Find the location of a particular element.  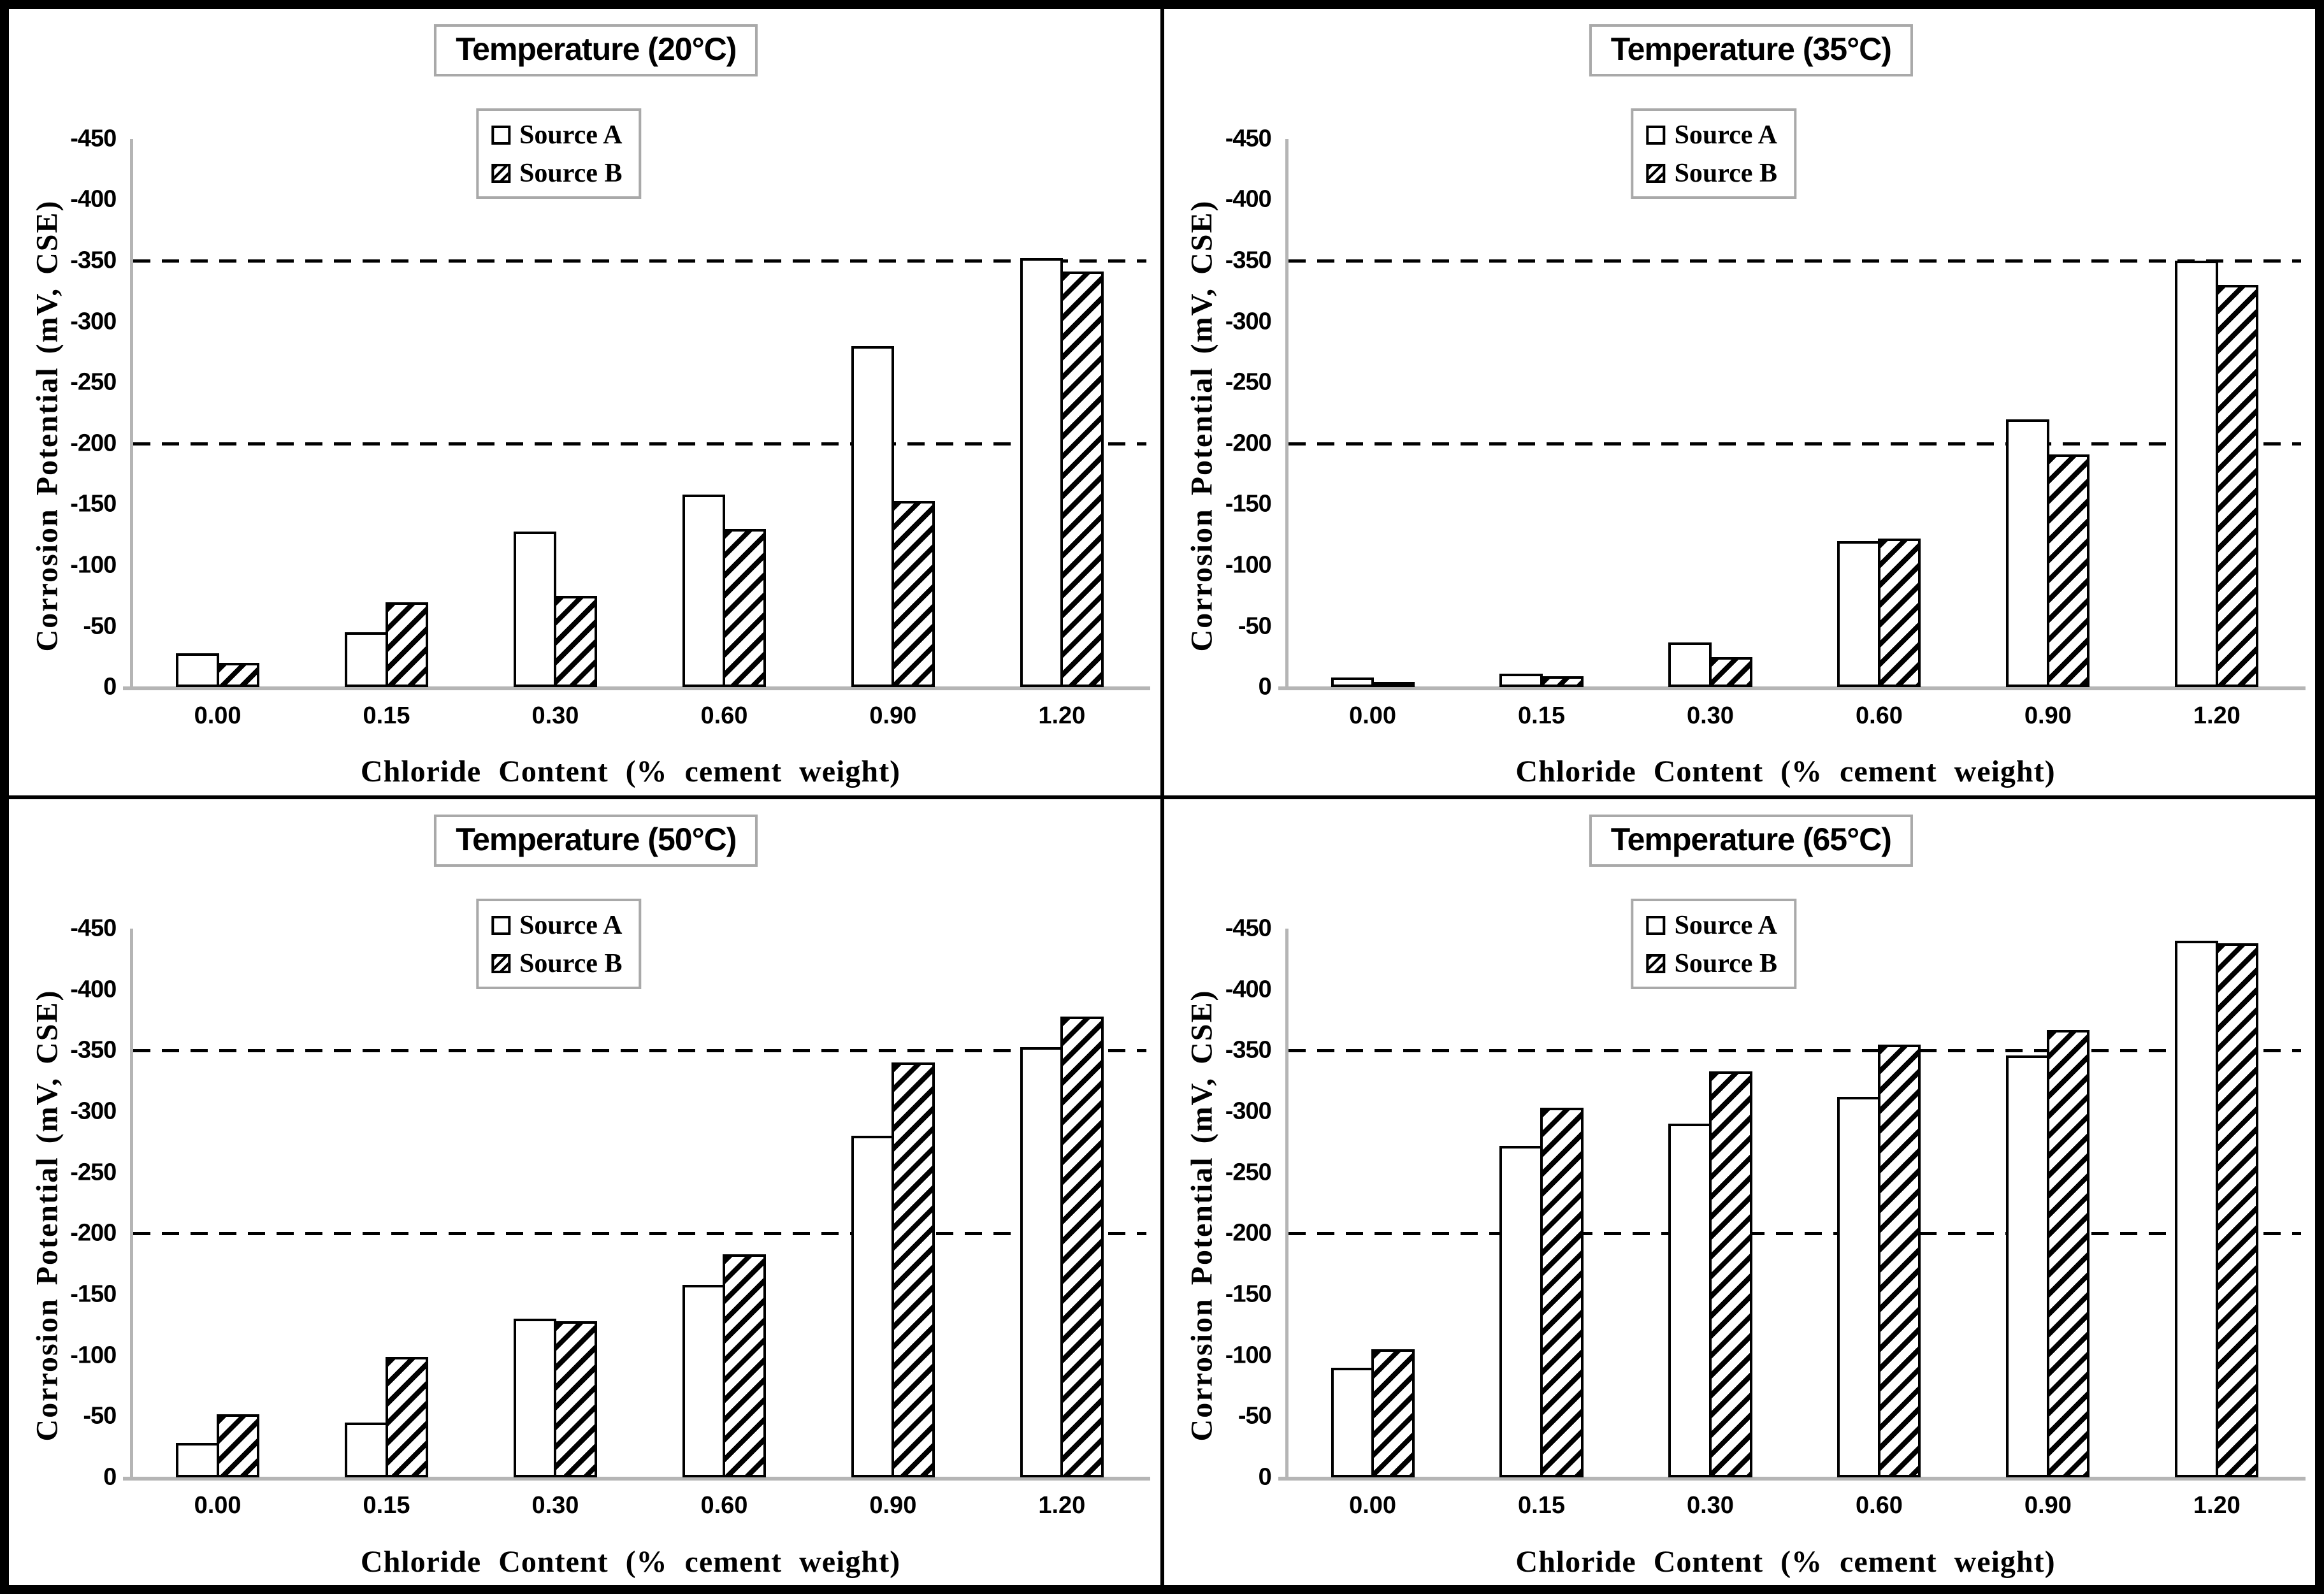

y-tick-label: -200 is located at coordinates (93, 1233).